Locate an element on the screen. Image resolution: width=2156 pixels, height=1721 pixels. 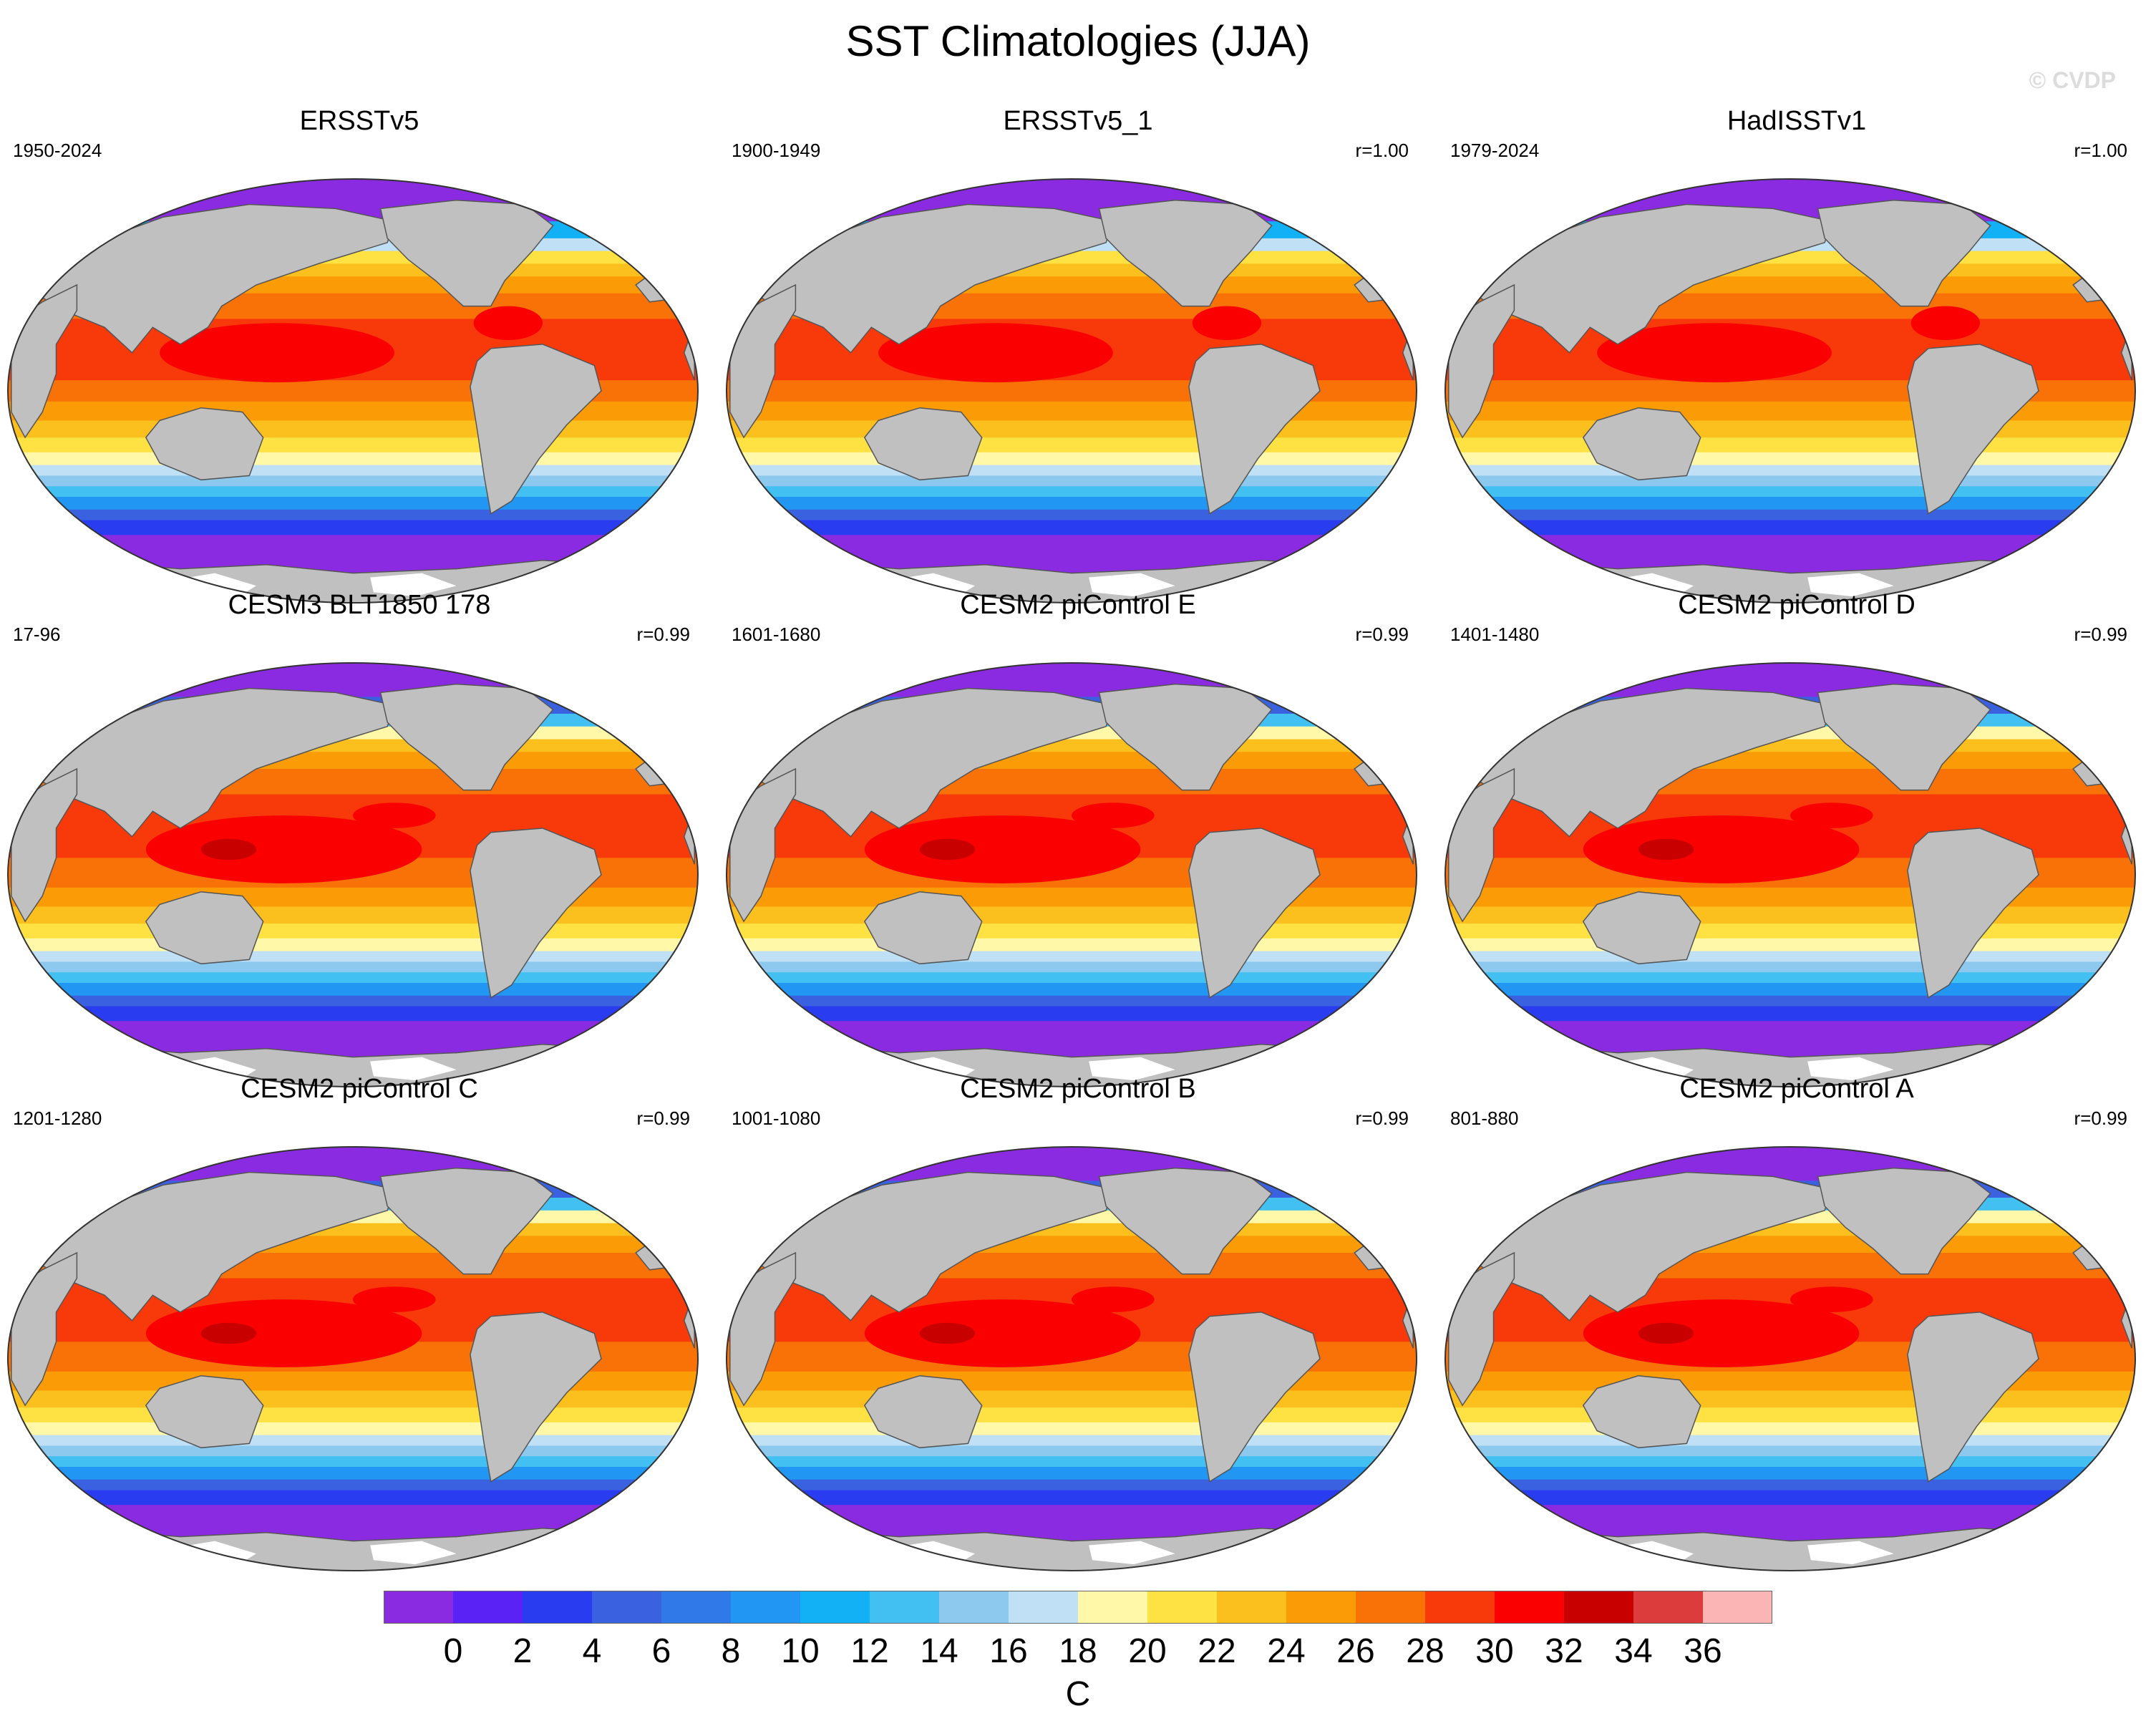
colorbar-tick-label: 16 is located at coordinates (1008, 1651).